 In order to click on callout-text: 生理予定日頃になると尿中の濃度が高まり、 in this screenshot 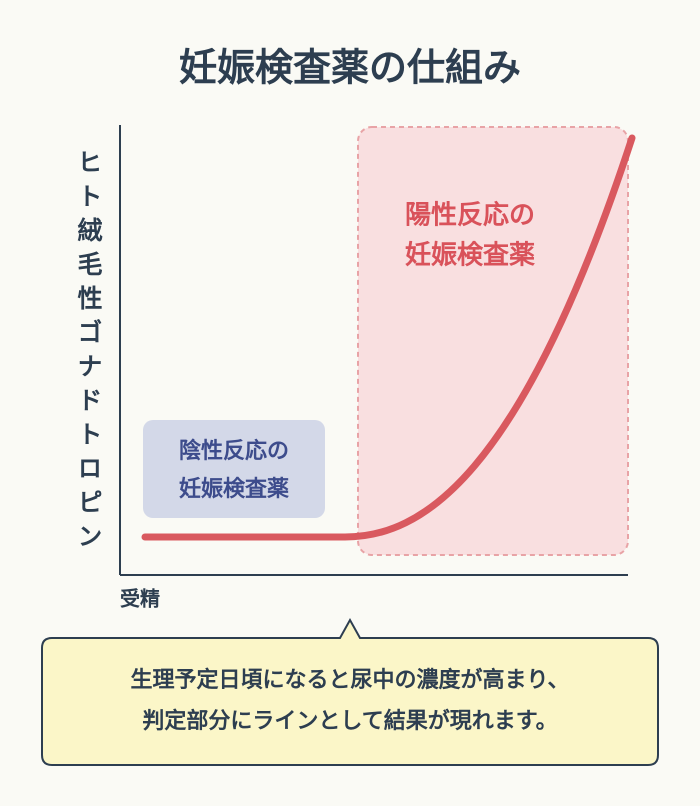, I will do `click(349, 680)`.